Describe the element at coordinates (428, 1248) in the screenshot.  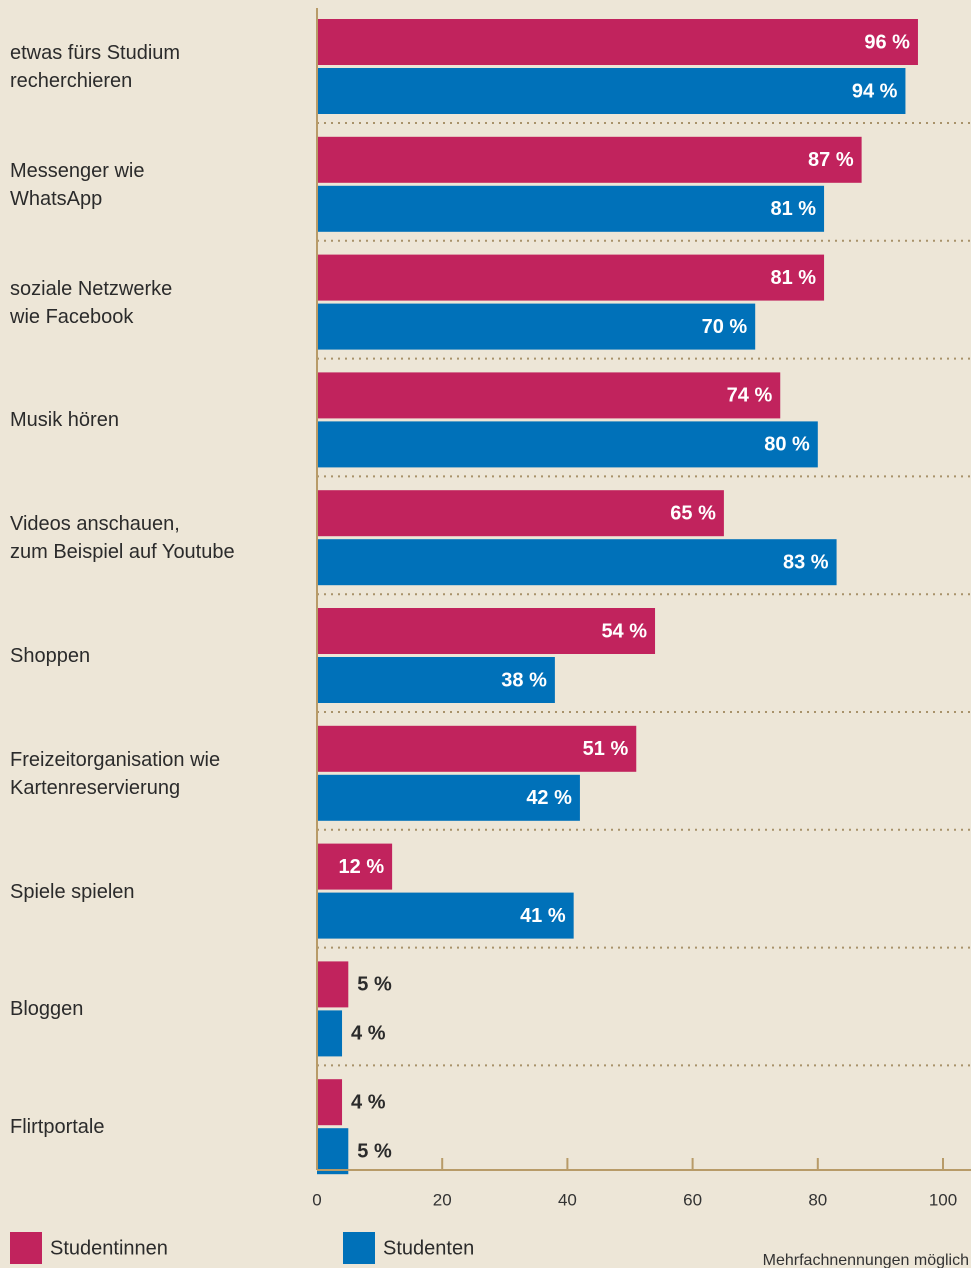
I see `legend-label: Studenten` at that location.